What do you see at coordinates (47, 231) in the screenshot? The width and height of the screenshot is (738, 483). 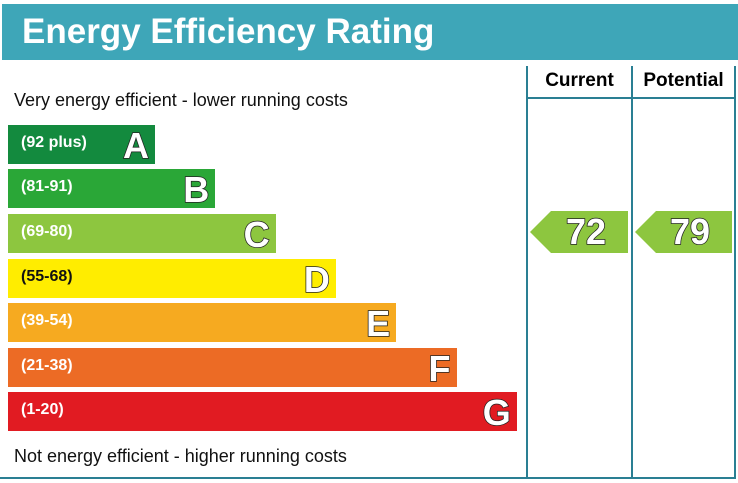 I see `band-range: (69-80)` at bounding box center [47, 231].